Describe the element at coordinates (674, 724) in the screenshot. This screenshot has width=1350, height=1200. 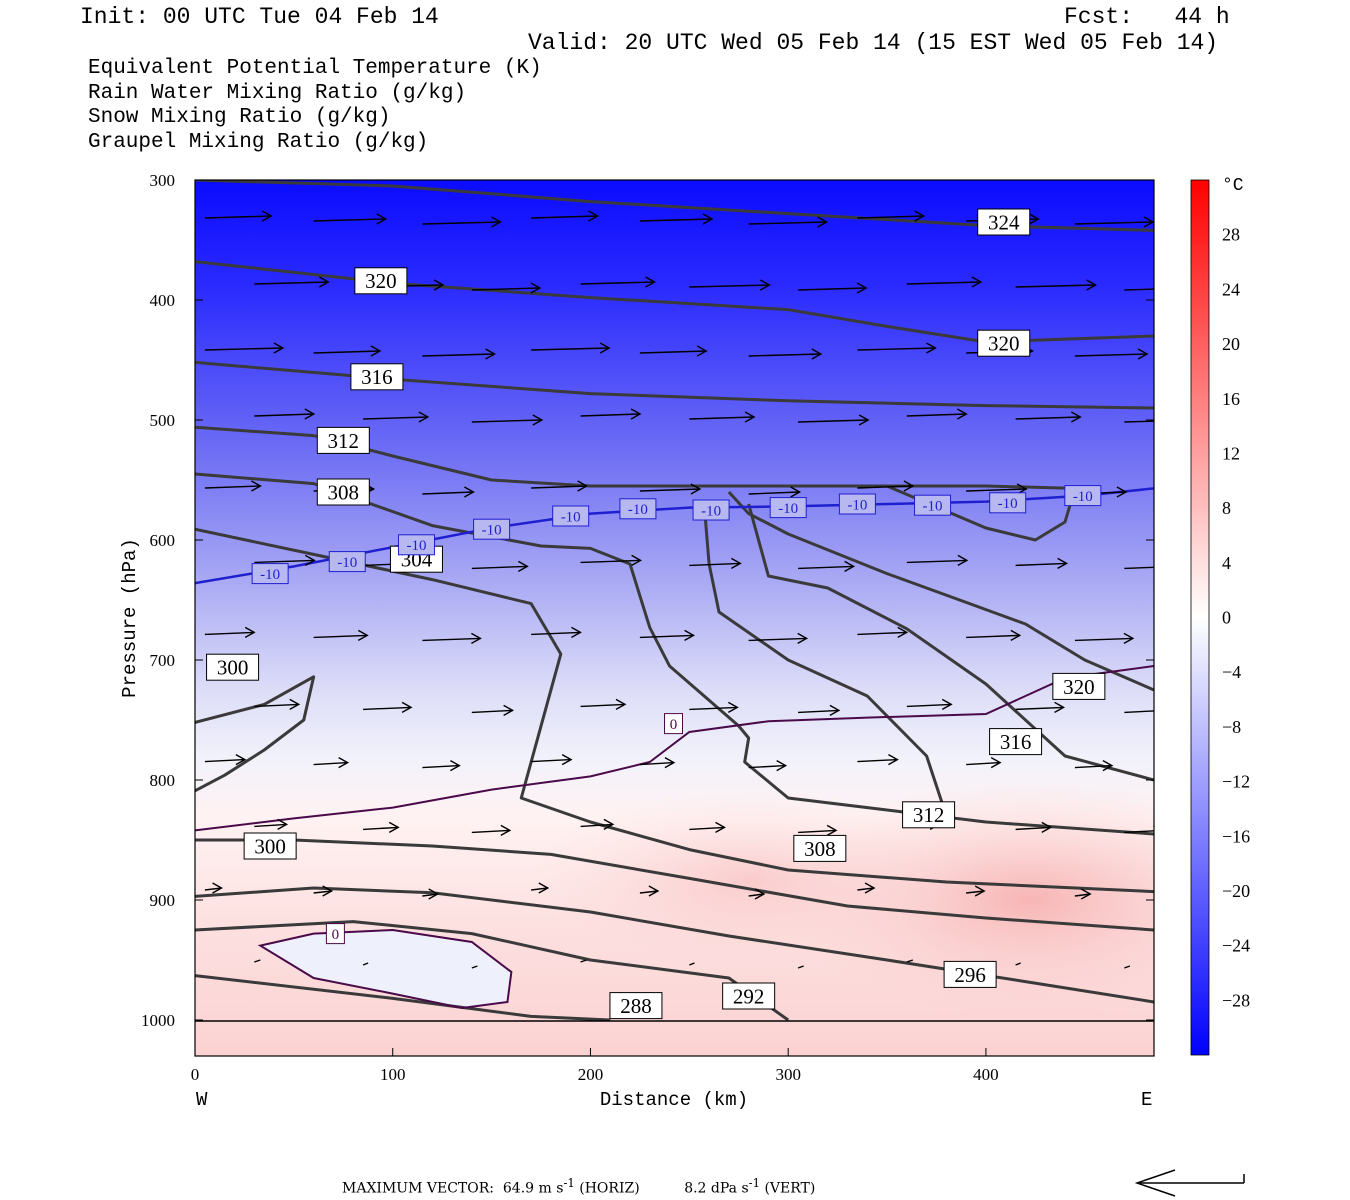
I see `contour-label-28: 0` at that location.